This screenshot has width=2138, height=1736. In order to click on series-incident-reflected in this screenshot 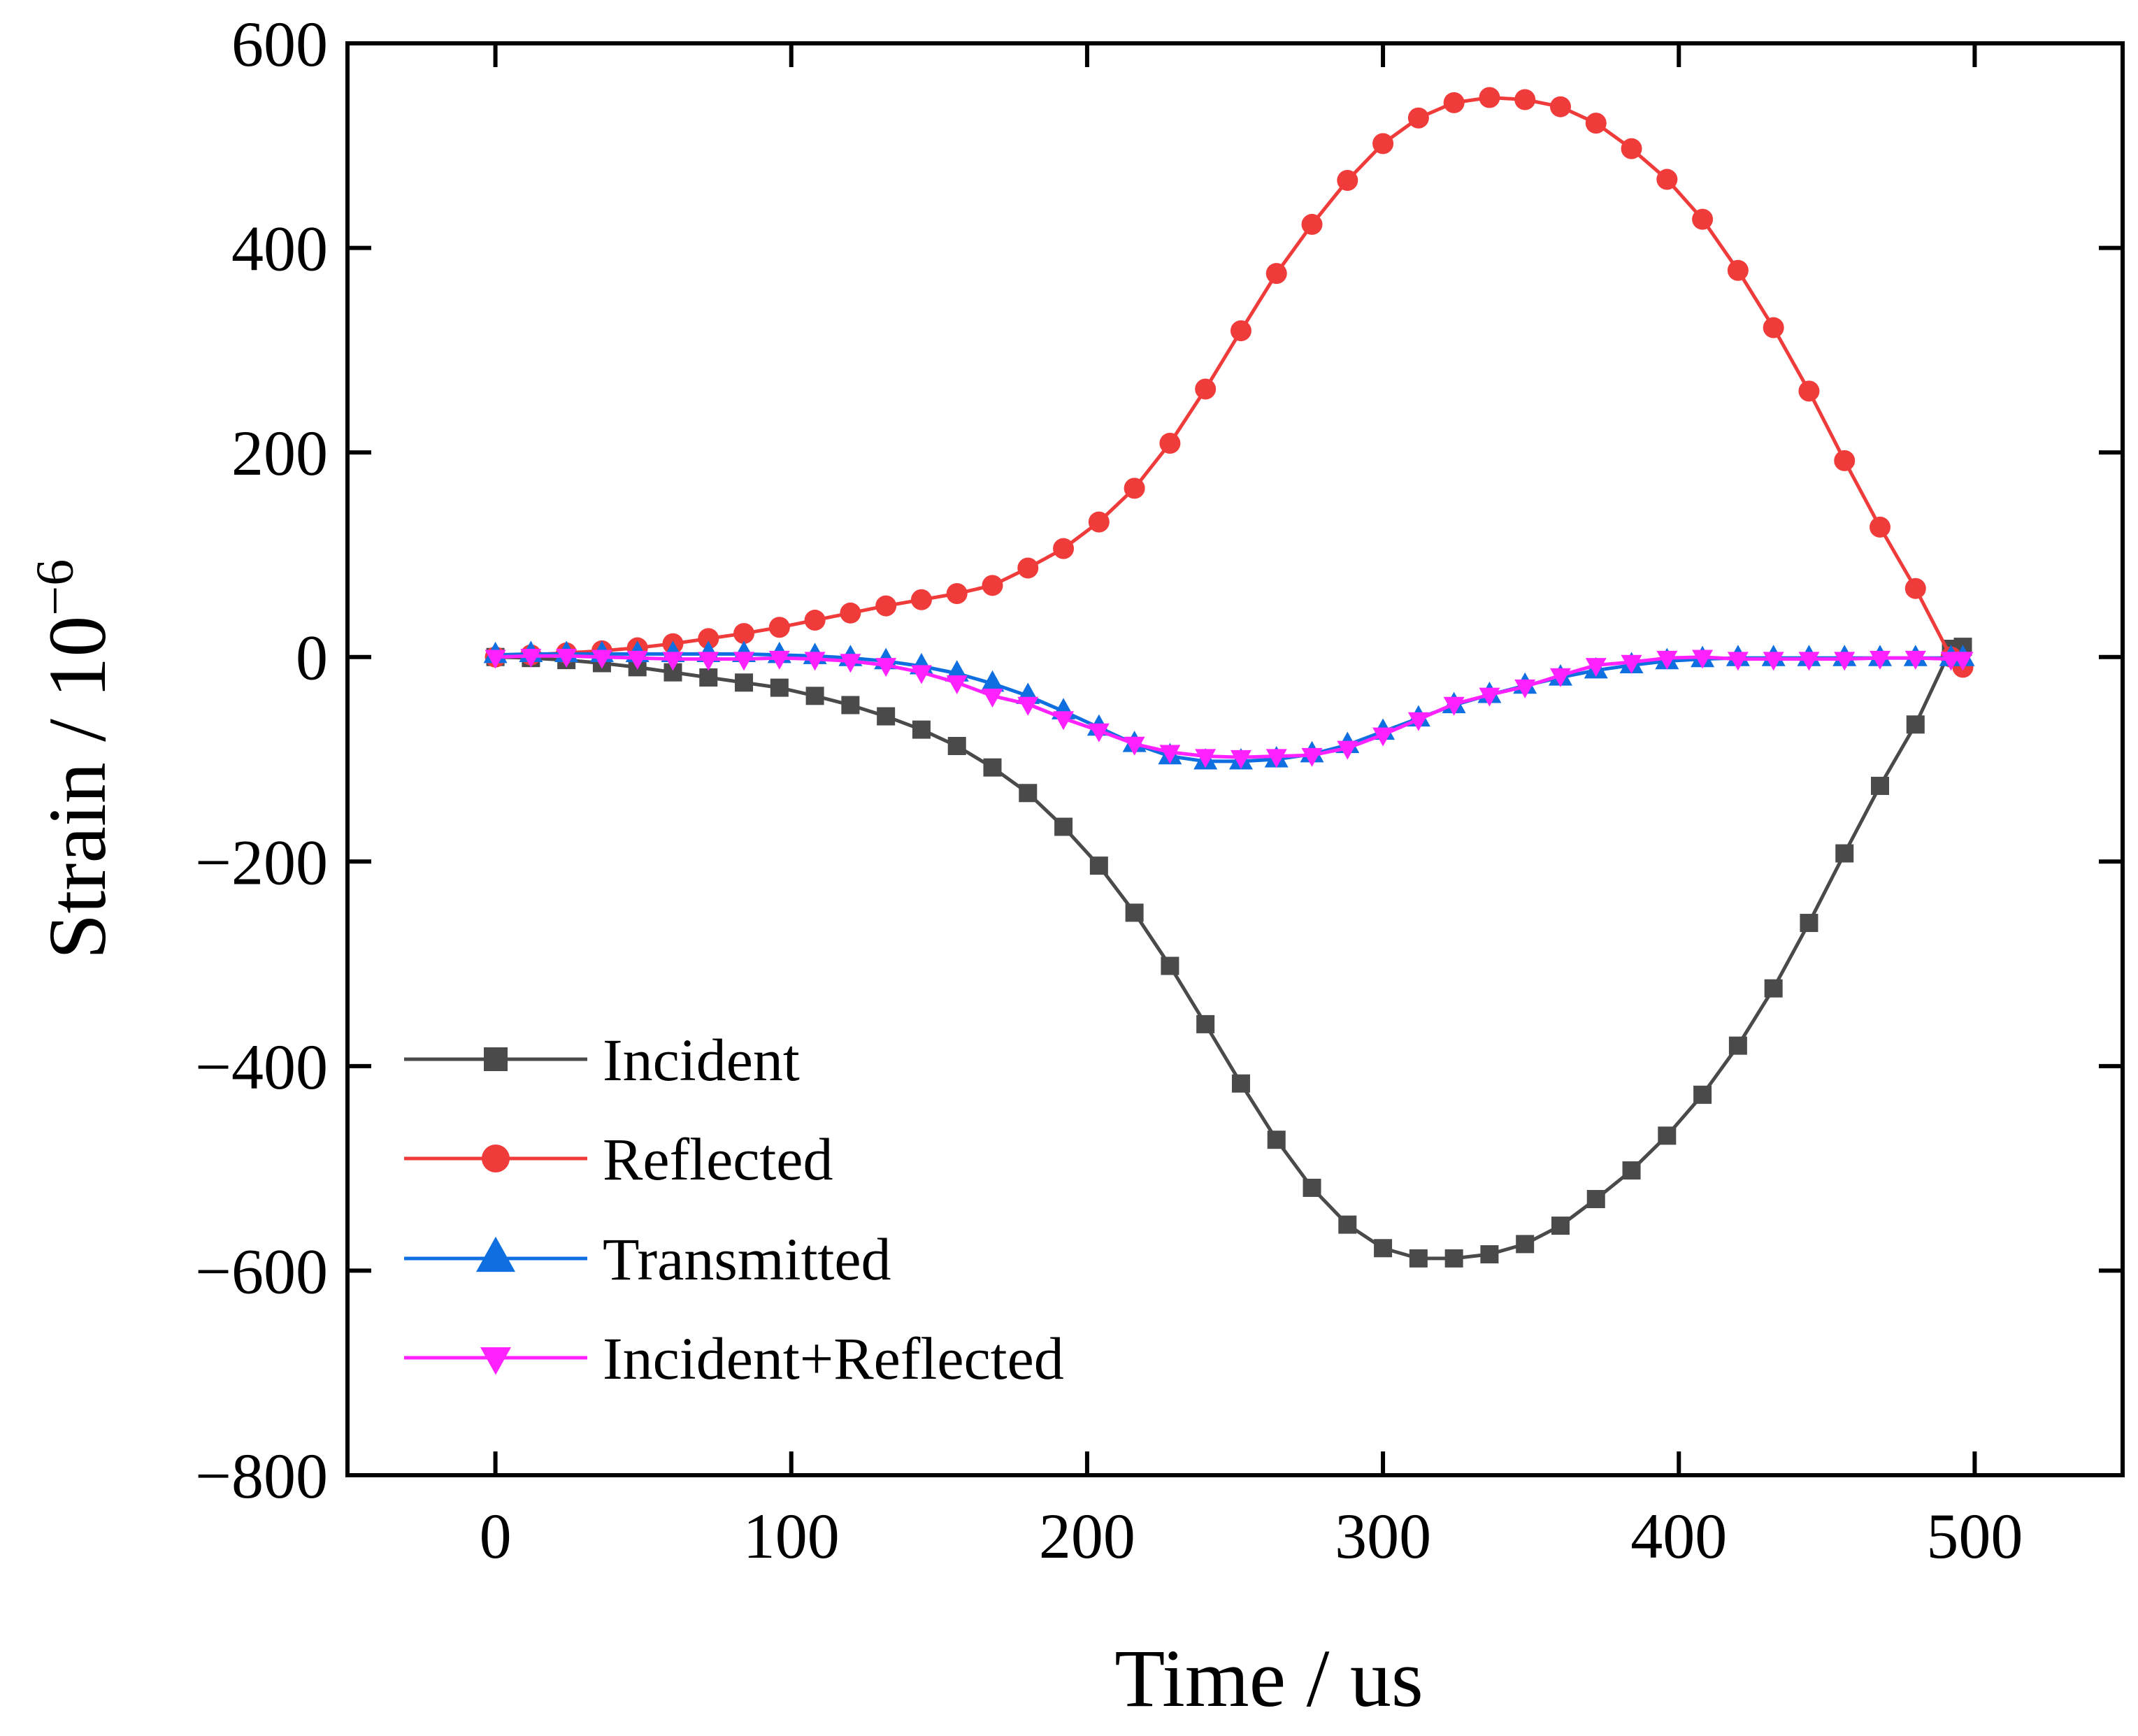, I will do `click(1229, 708)`.